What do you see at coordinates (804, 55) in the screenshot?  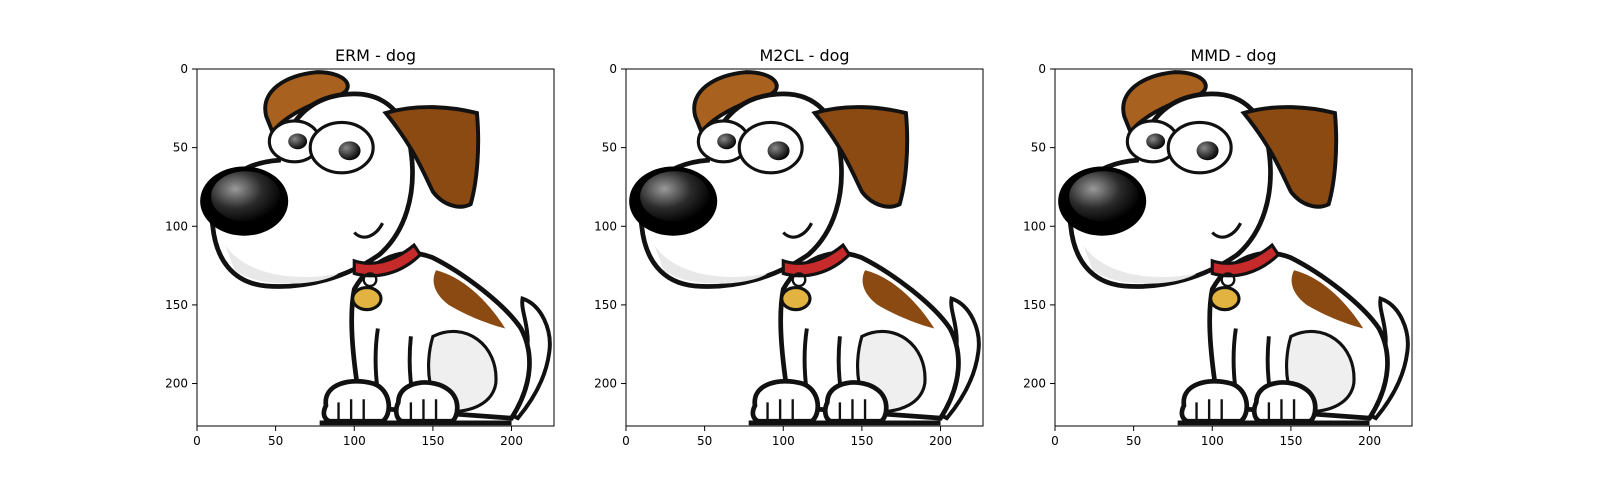 I see `panel-title: M2CL - dog` at bounding box center [804, 55].